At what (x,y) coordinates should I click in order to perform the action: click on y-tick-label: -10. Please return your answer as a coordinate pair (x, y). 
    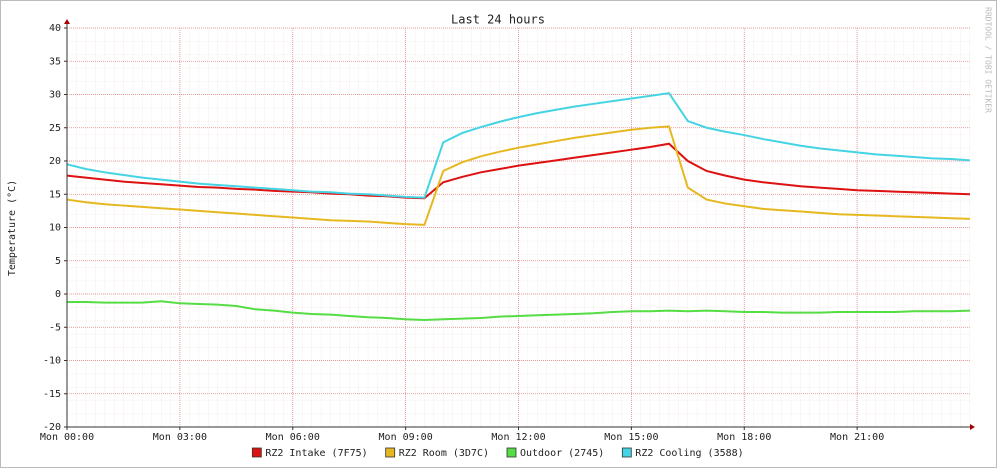
    Looking at the image, I should click on (52, 361).